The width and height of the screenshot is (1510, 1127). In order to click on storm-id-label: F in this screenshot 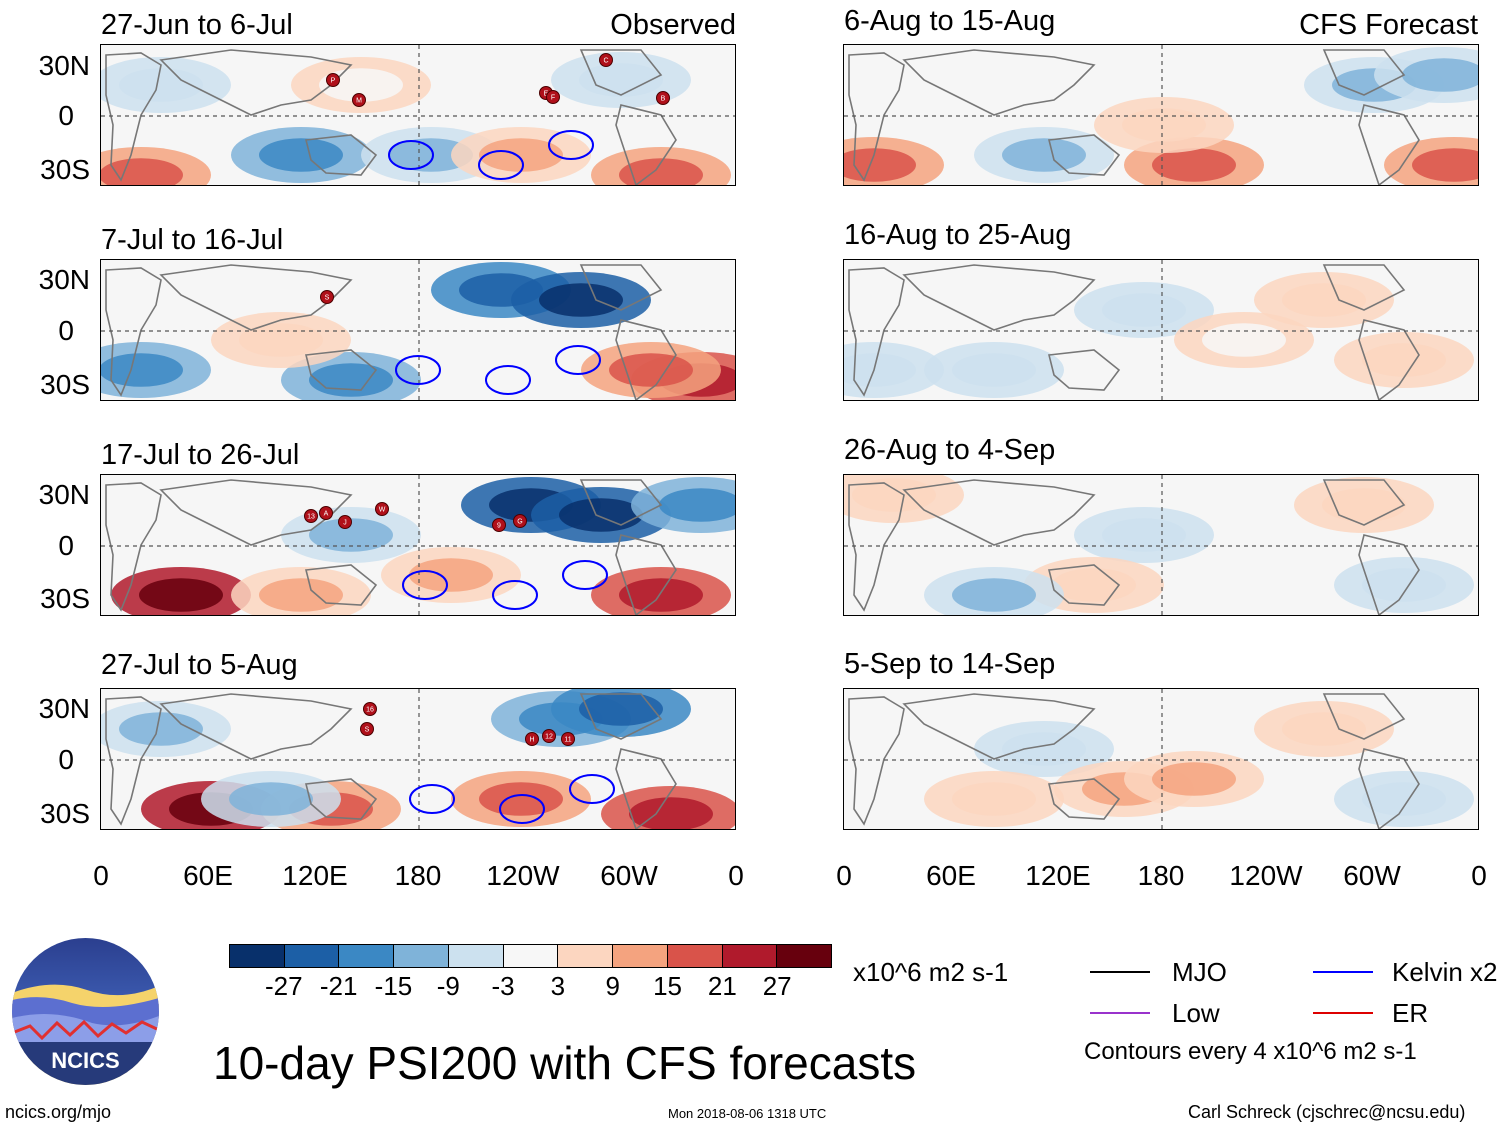, I will do `click(553, 98)`.